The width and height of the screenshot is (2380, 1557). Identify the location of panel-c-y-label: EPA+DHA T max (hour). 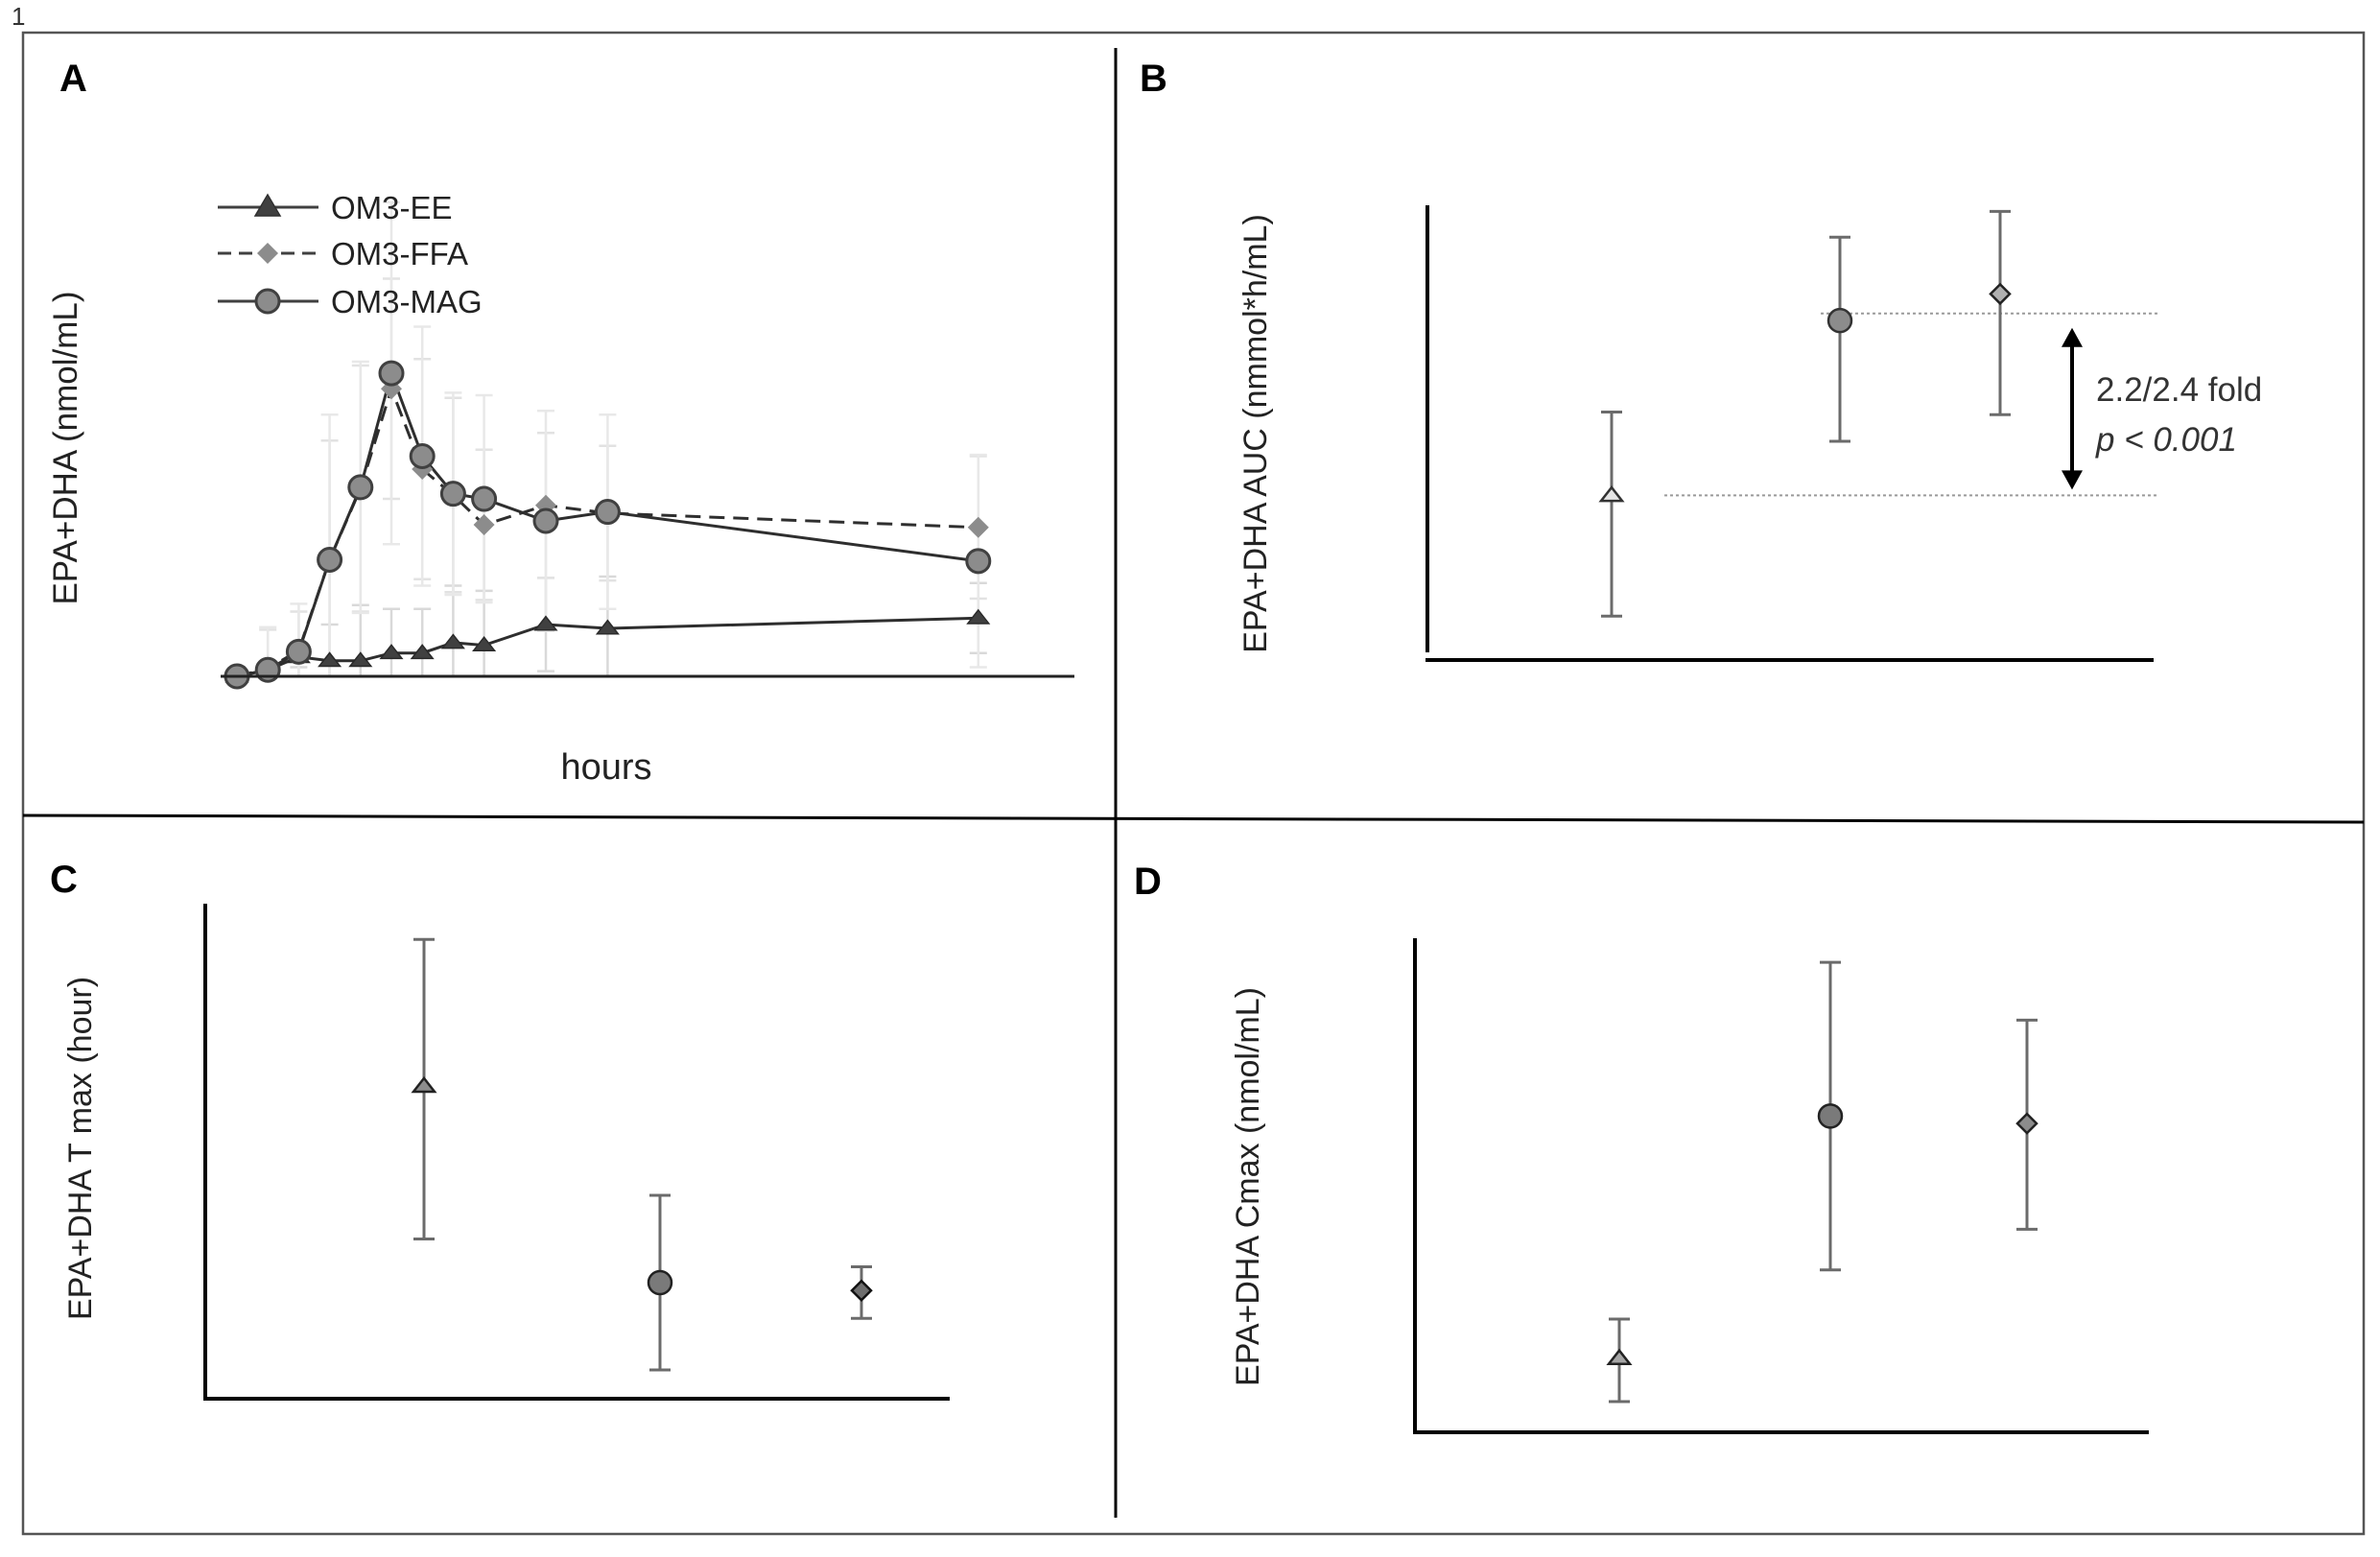
(81, 1148).